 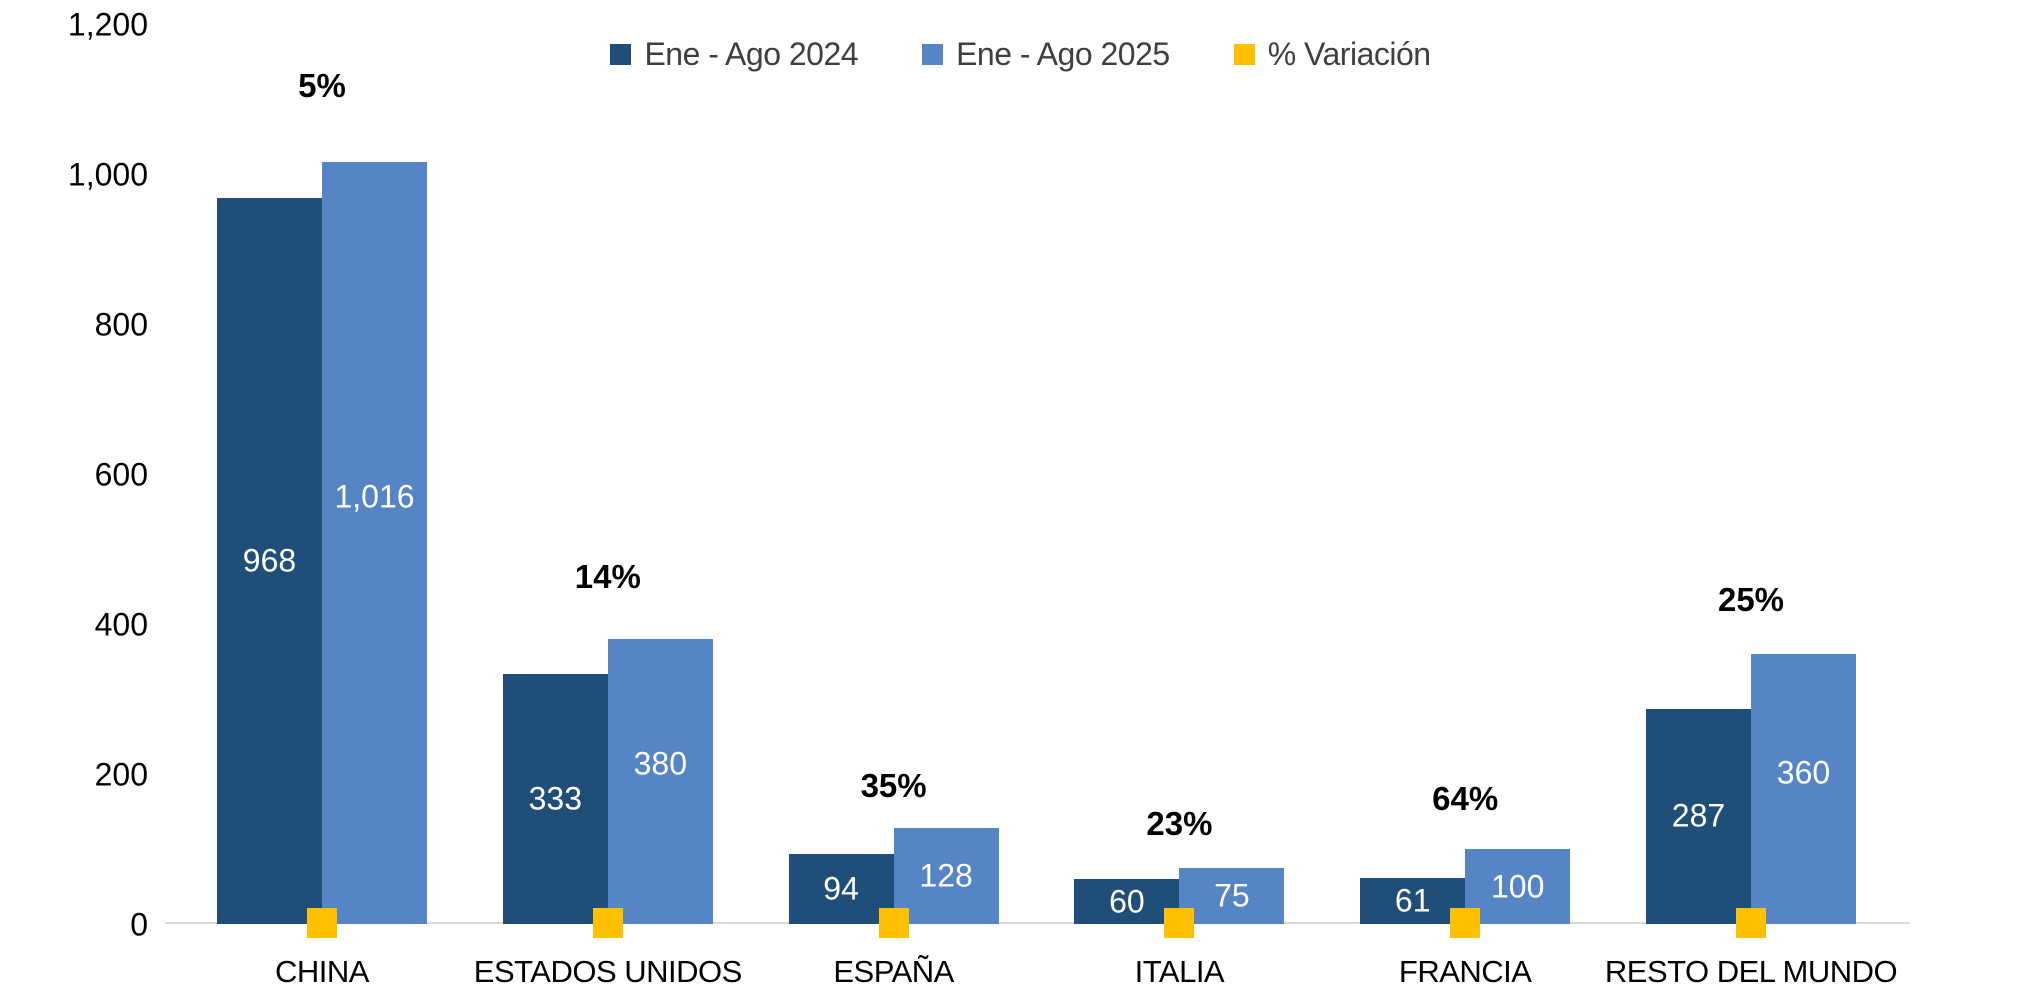 I want to click on x-axis-line, so click(x=1037, y=923).